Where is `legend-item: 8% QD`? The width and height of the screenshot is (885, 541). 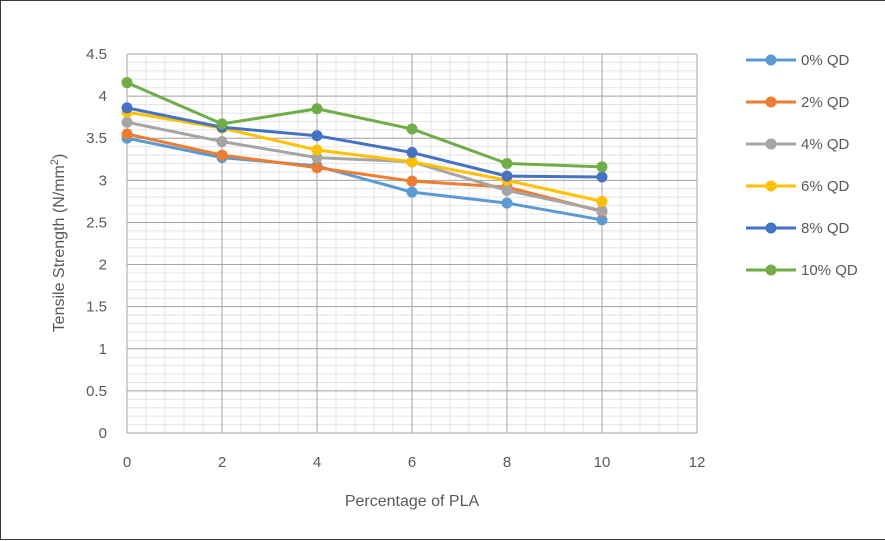
legend-item: 8% QD is located at coordinates (798, 228).